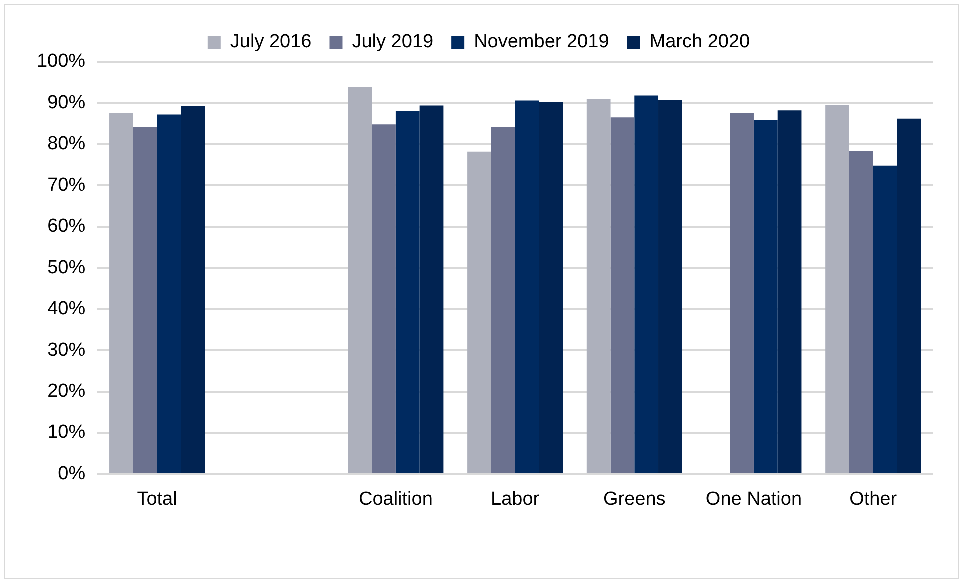 This screenshot has height=583, width=963. I want to click on y-tick-label: 60%, so click(67, 227).